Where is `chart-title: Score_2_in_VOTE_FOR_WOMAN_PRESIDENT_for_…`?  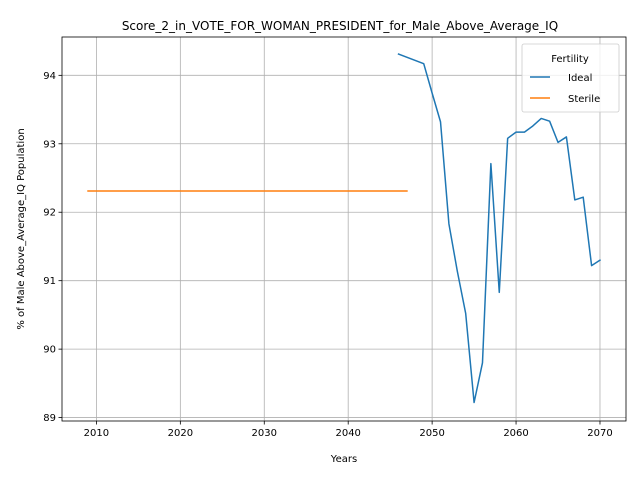 chart-title: Score_2_in_VOTE_FOR_WOMAN_PRESIDENT_for_… is located at coordinates (340, 26).